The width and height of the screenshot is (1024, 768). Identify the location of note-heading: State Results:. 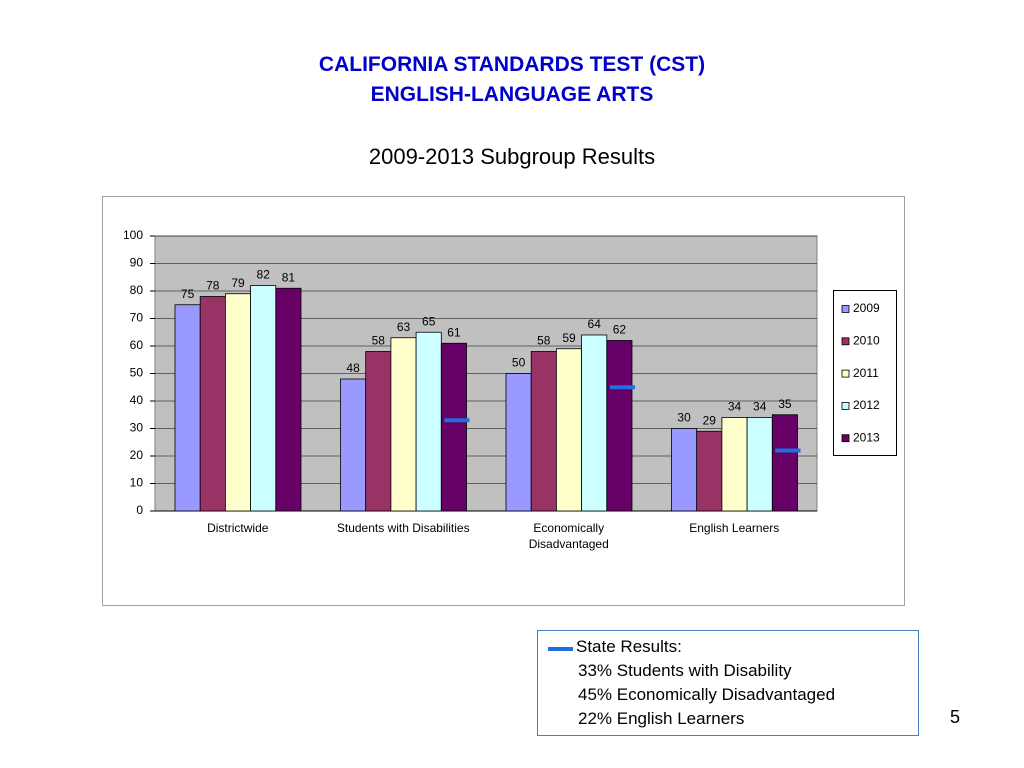
(629, 646).